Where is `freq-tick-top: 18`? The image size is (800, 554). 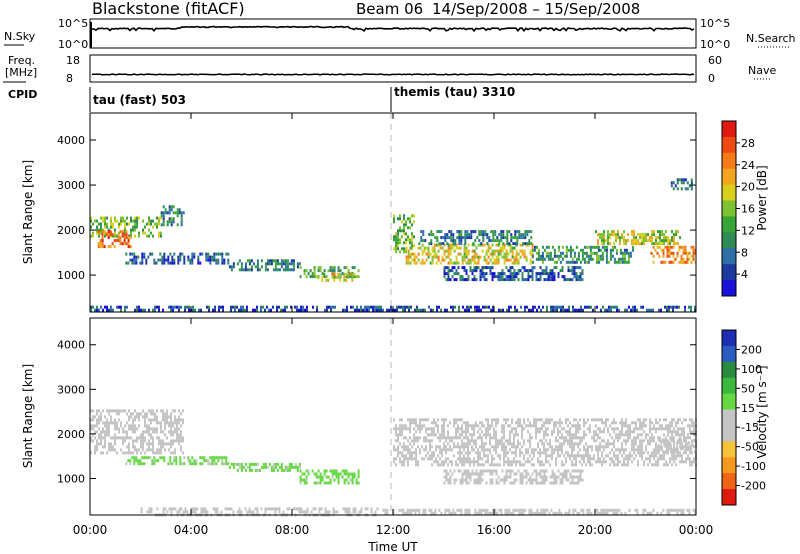
freq-tick-top: 18 is located at coordinates (73, 60).